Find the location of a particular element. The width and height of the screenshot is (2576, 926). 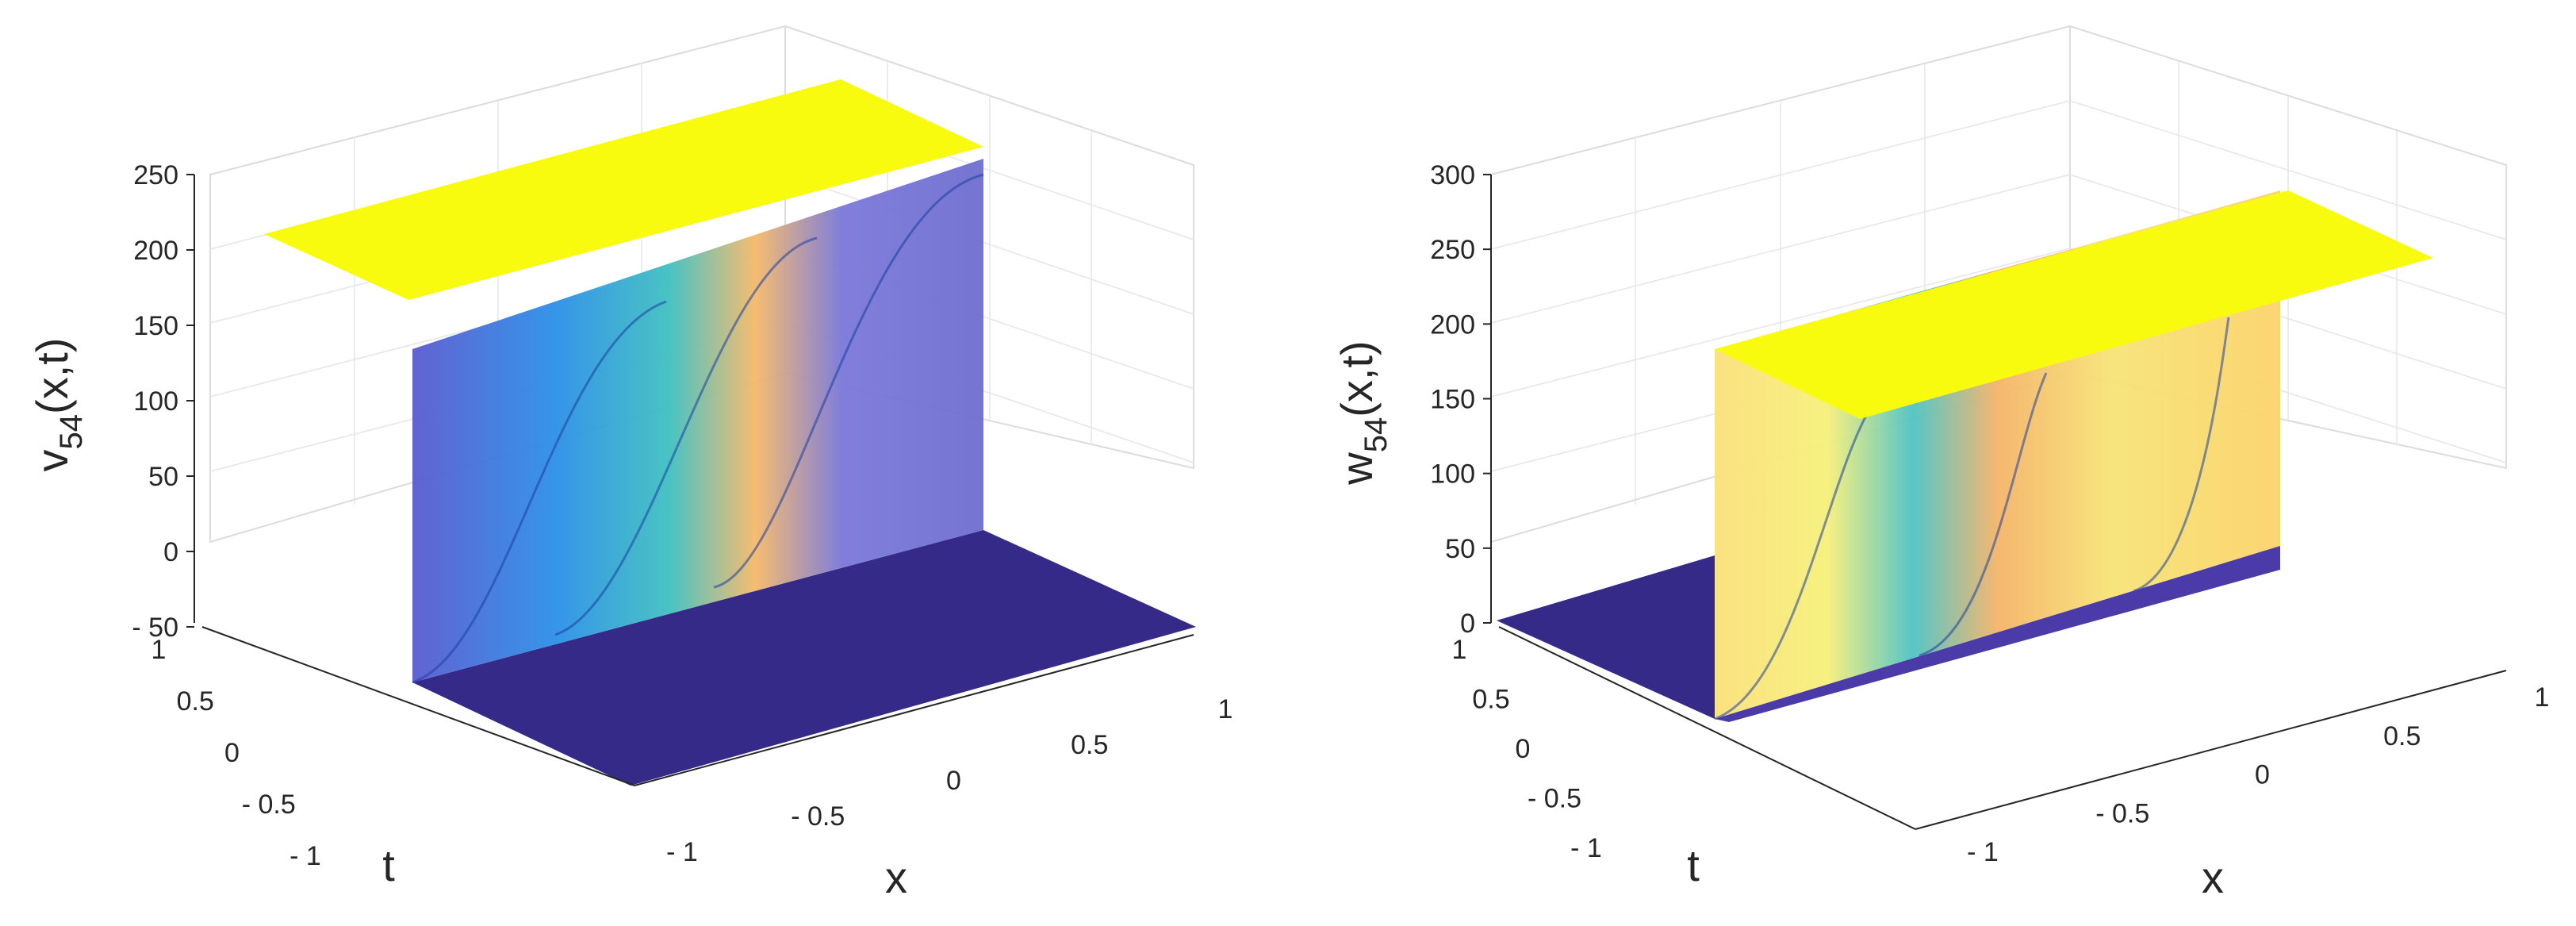

z-tick-labels: 0 50 100 150 200 250 300 is located at coordinates (1453, 400).